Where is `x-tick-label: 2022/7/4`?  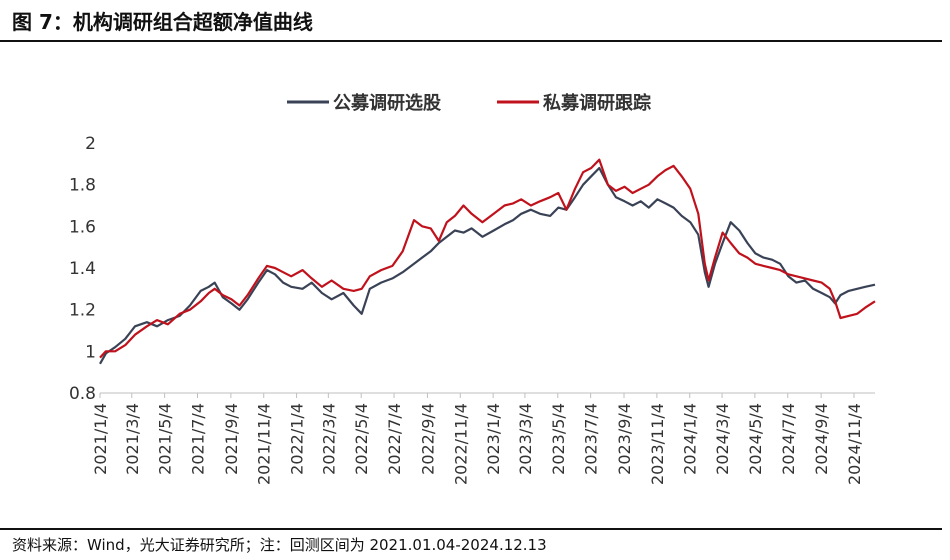
x-tick-label: 2022/7/4 is located at coordinates (394, 439).